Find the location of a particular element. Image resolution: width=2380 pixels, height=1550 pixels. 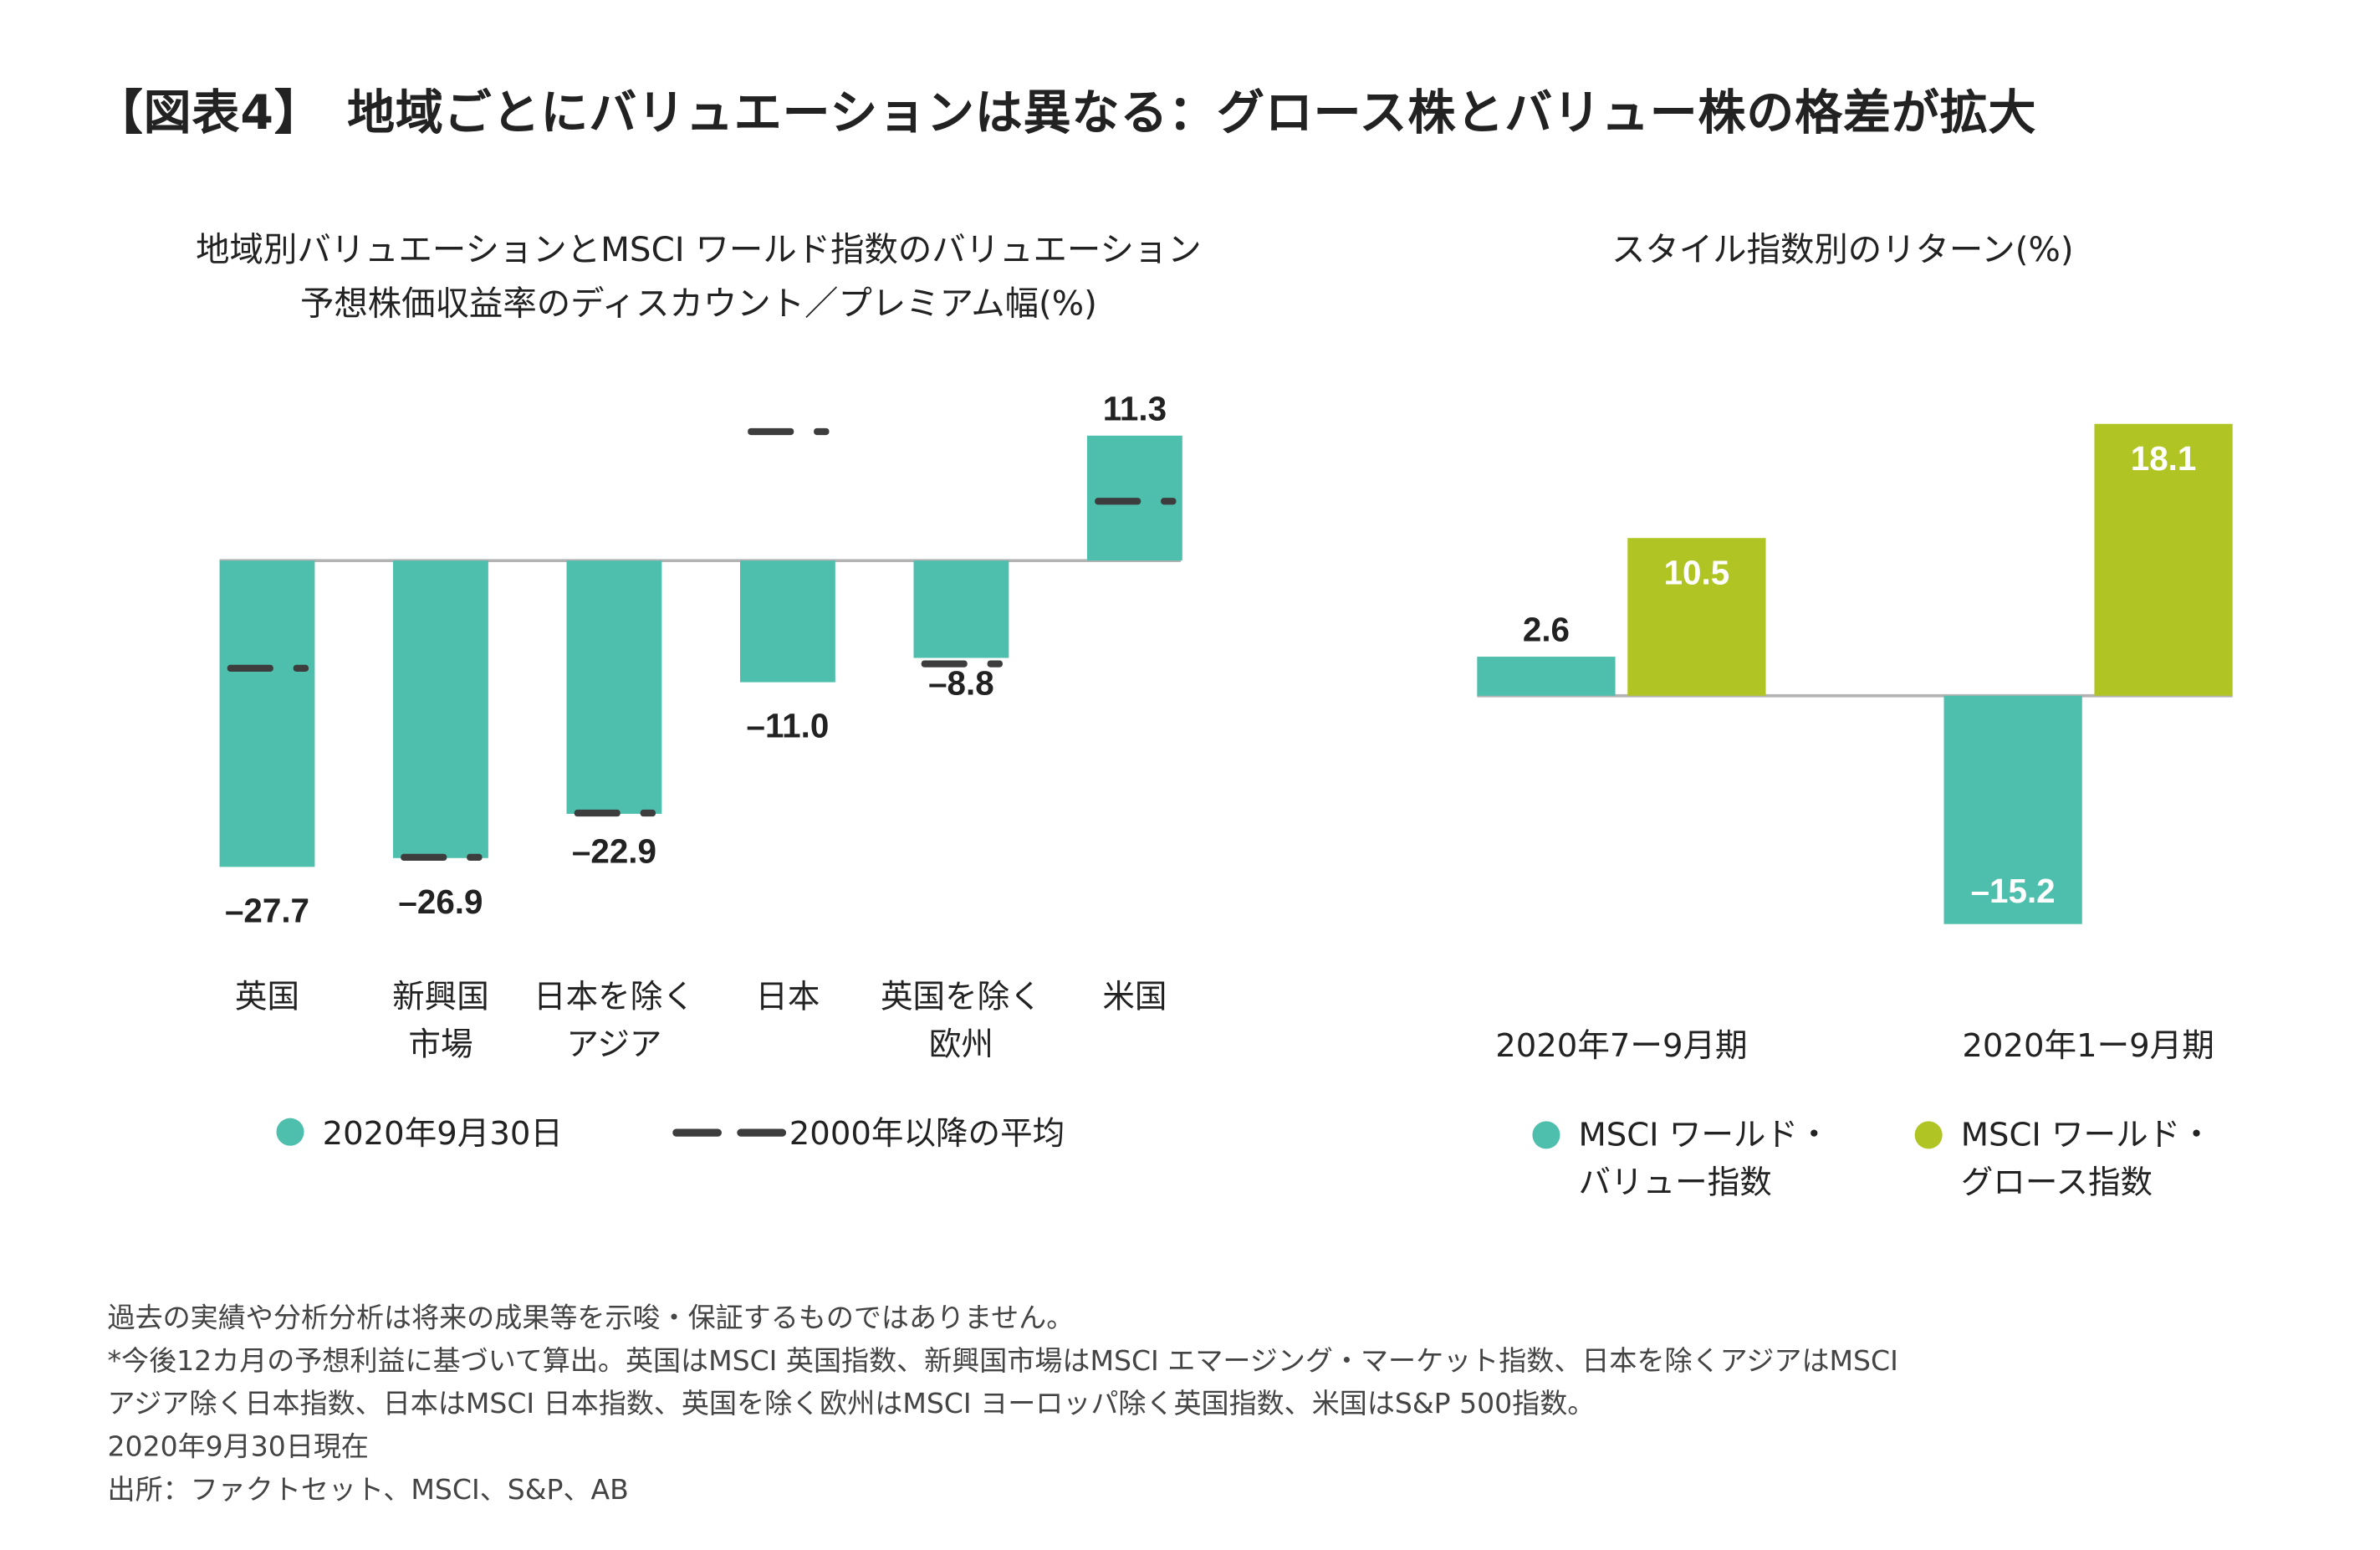

data-label: –11.0 is located at coordinates (788, 726).